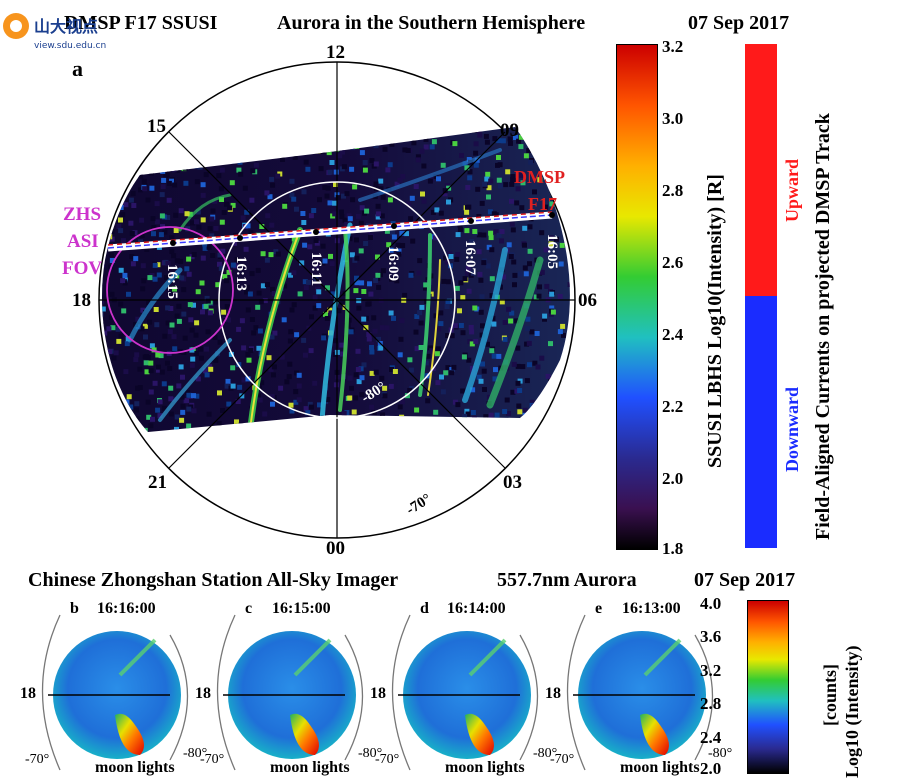 This screenshot has width=900, height=781. Describe the element at coordinates (739, 23) in the screenshot. I see `top-title-date: 07 Sep 2017` at that location.